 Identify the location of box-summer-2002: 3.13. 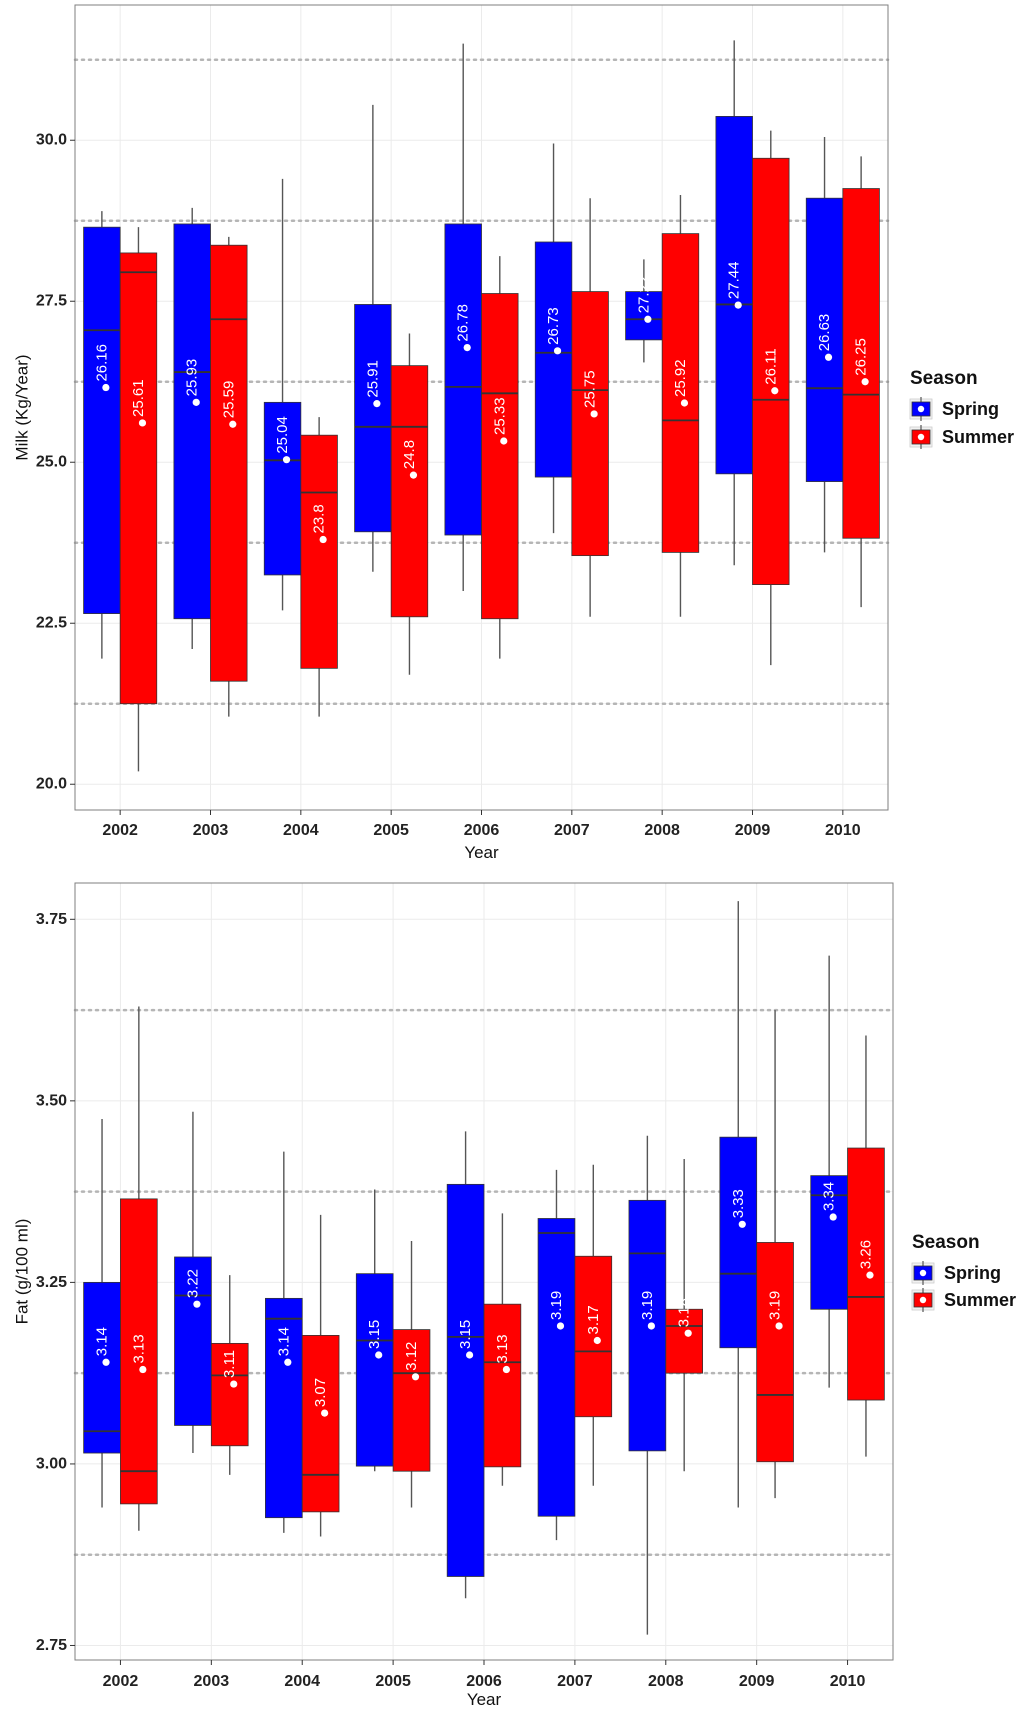
(139, 1268).